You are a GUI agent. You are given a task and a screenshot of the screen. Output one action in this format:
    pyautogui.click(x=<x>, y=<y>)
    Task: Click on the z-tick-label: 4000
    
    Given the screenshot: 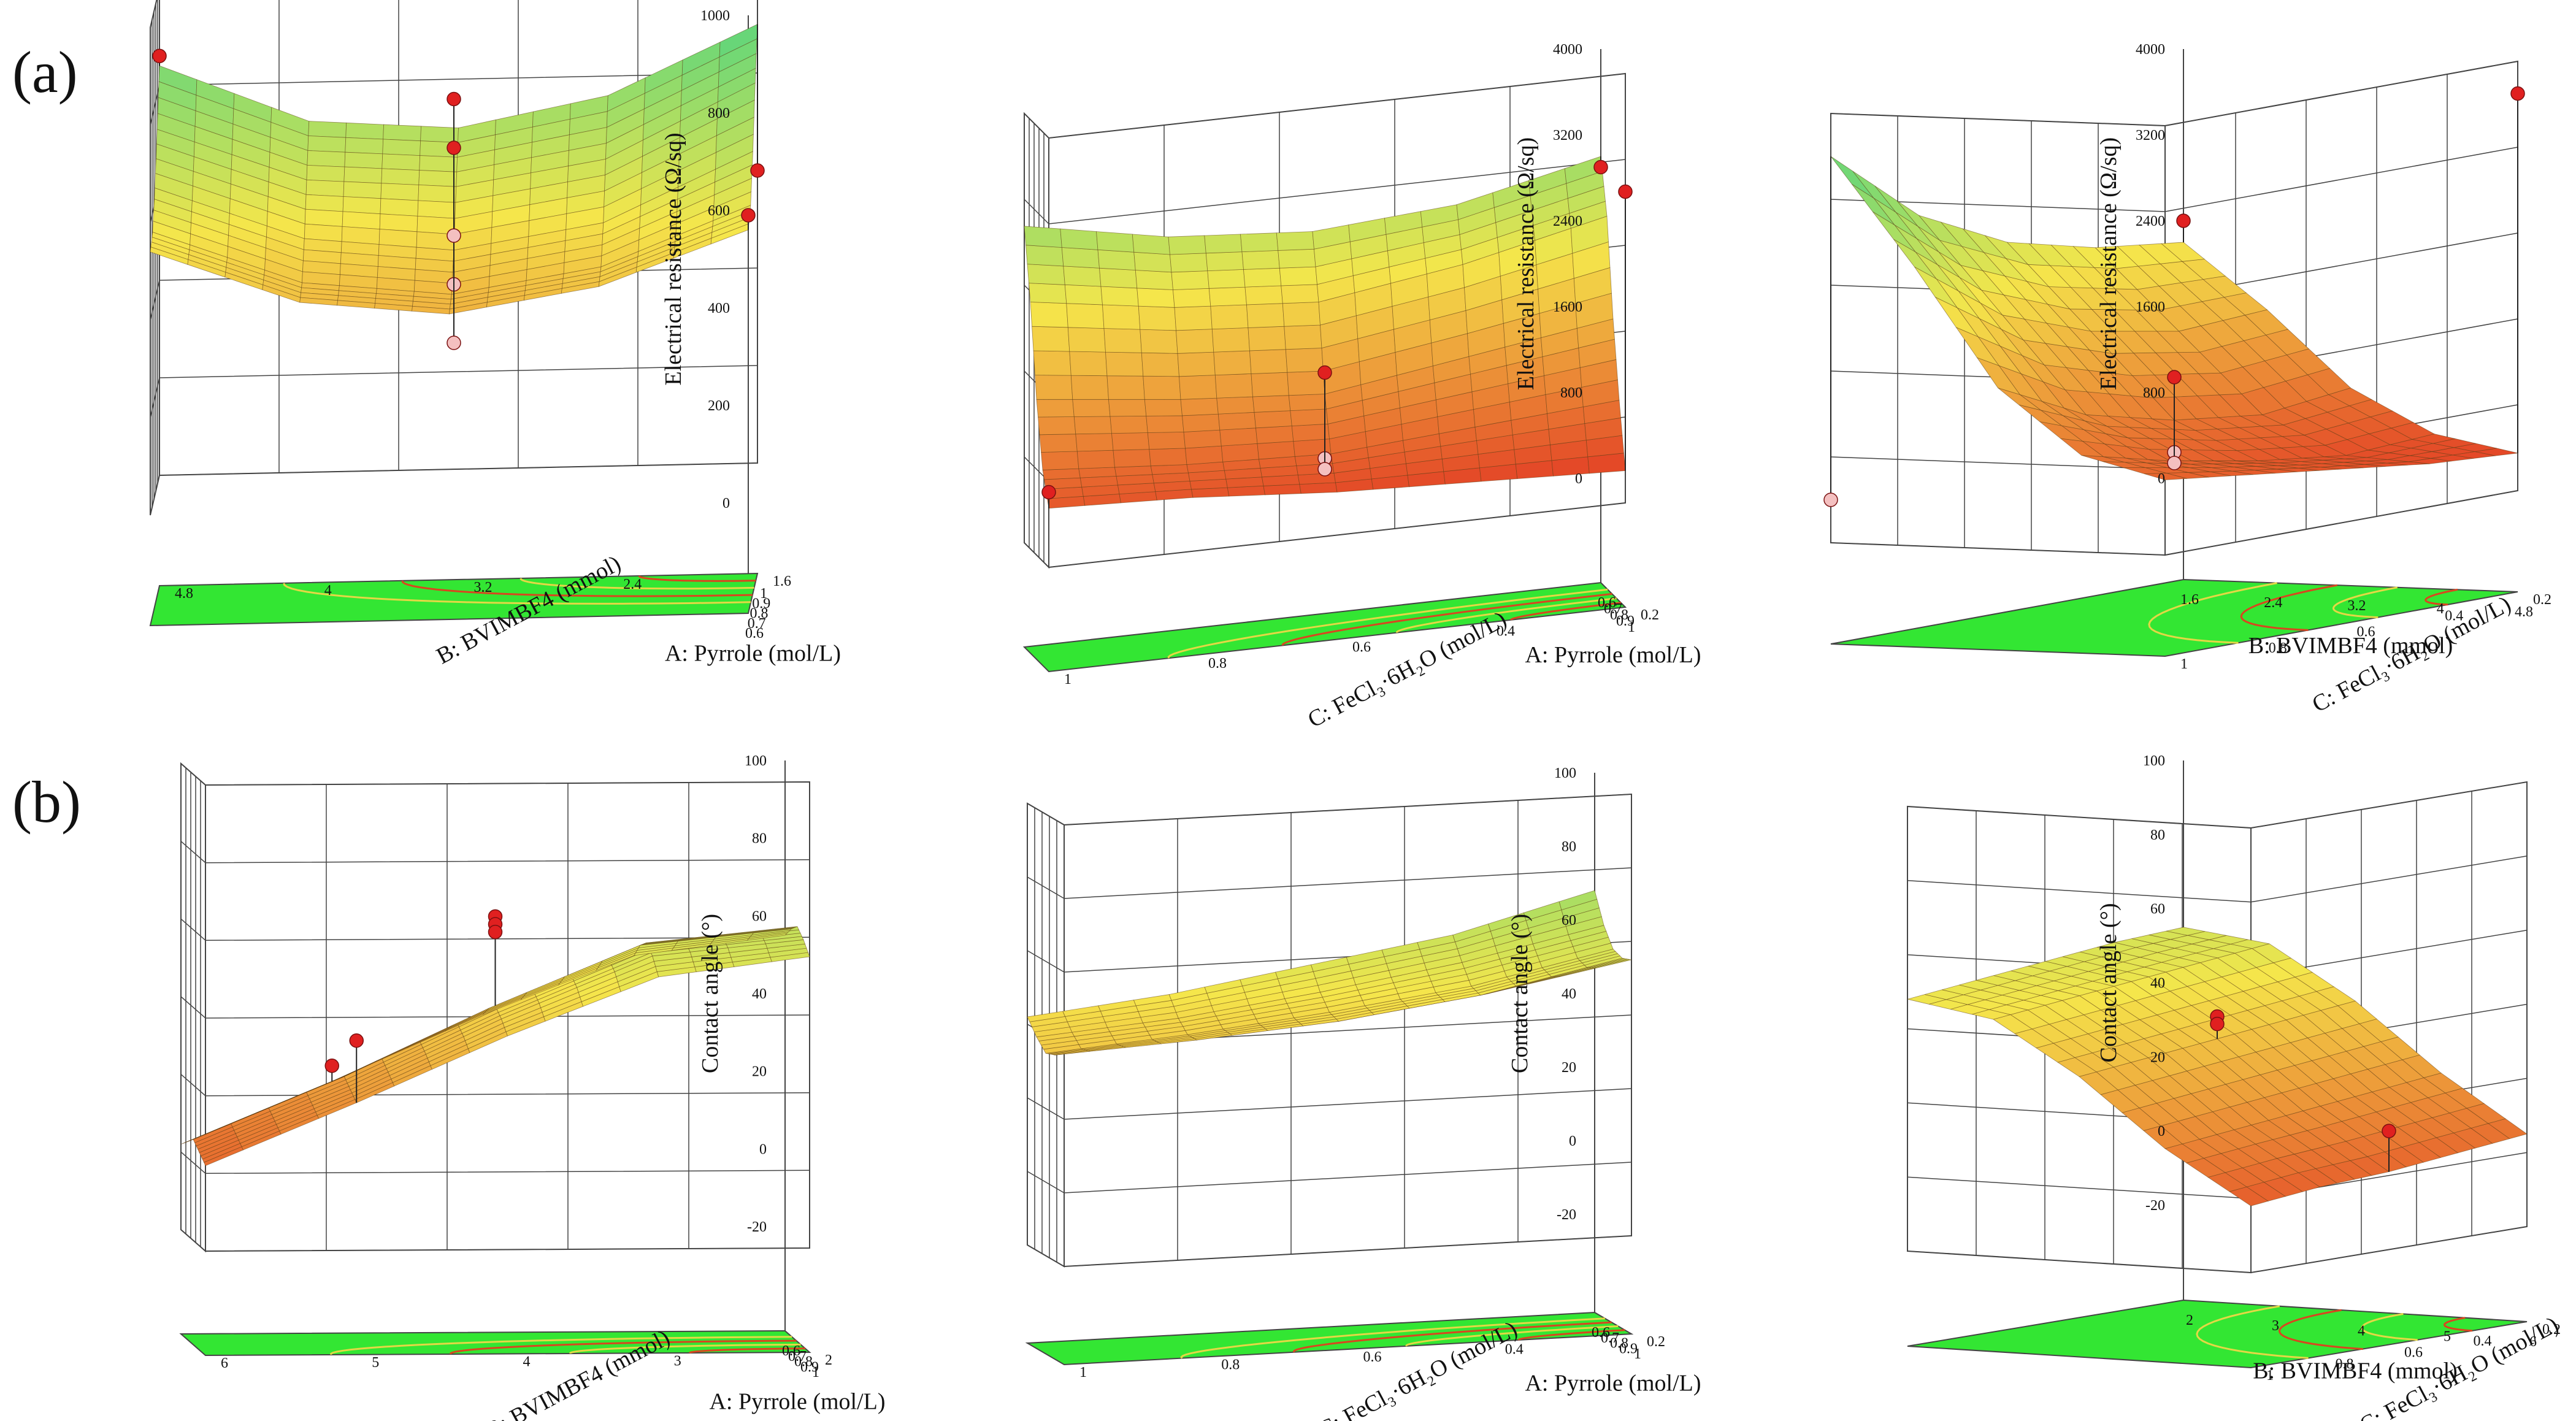 What is the action you would take?
    pyautogui.click(x=2150, y=50)
    